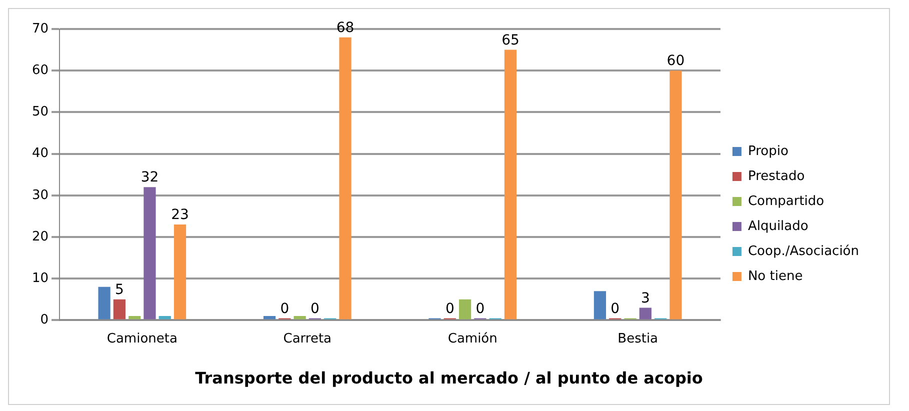 Image resolution: width=909 pixels, height=411 pixels. What do you see at coordinates (768, 151) in the screenshot?
I see `legend-label: Propio` at bounding box center [768, 151].